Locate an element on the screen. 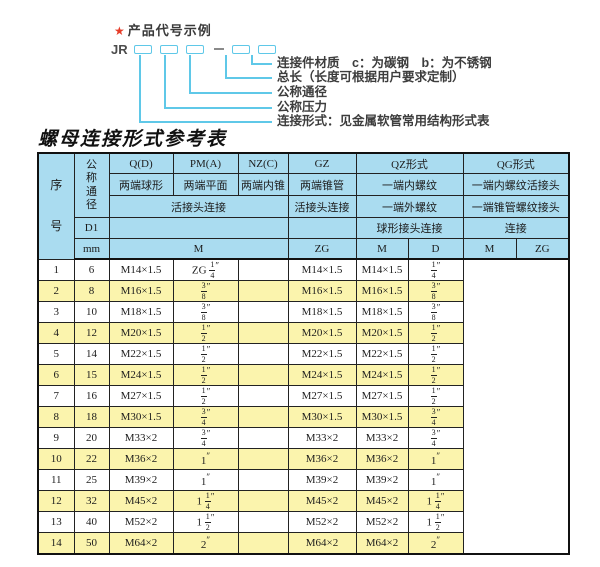  cell-dn: 20 is located at coordinates (91, 438).